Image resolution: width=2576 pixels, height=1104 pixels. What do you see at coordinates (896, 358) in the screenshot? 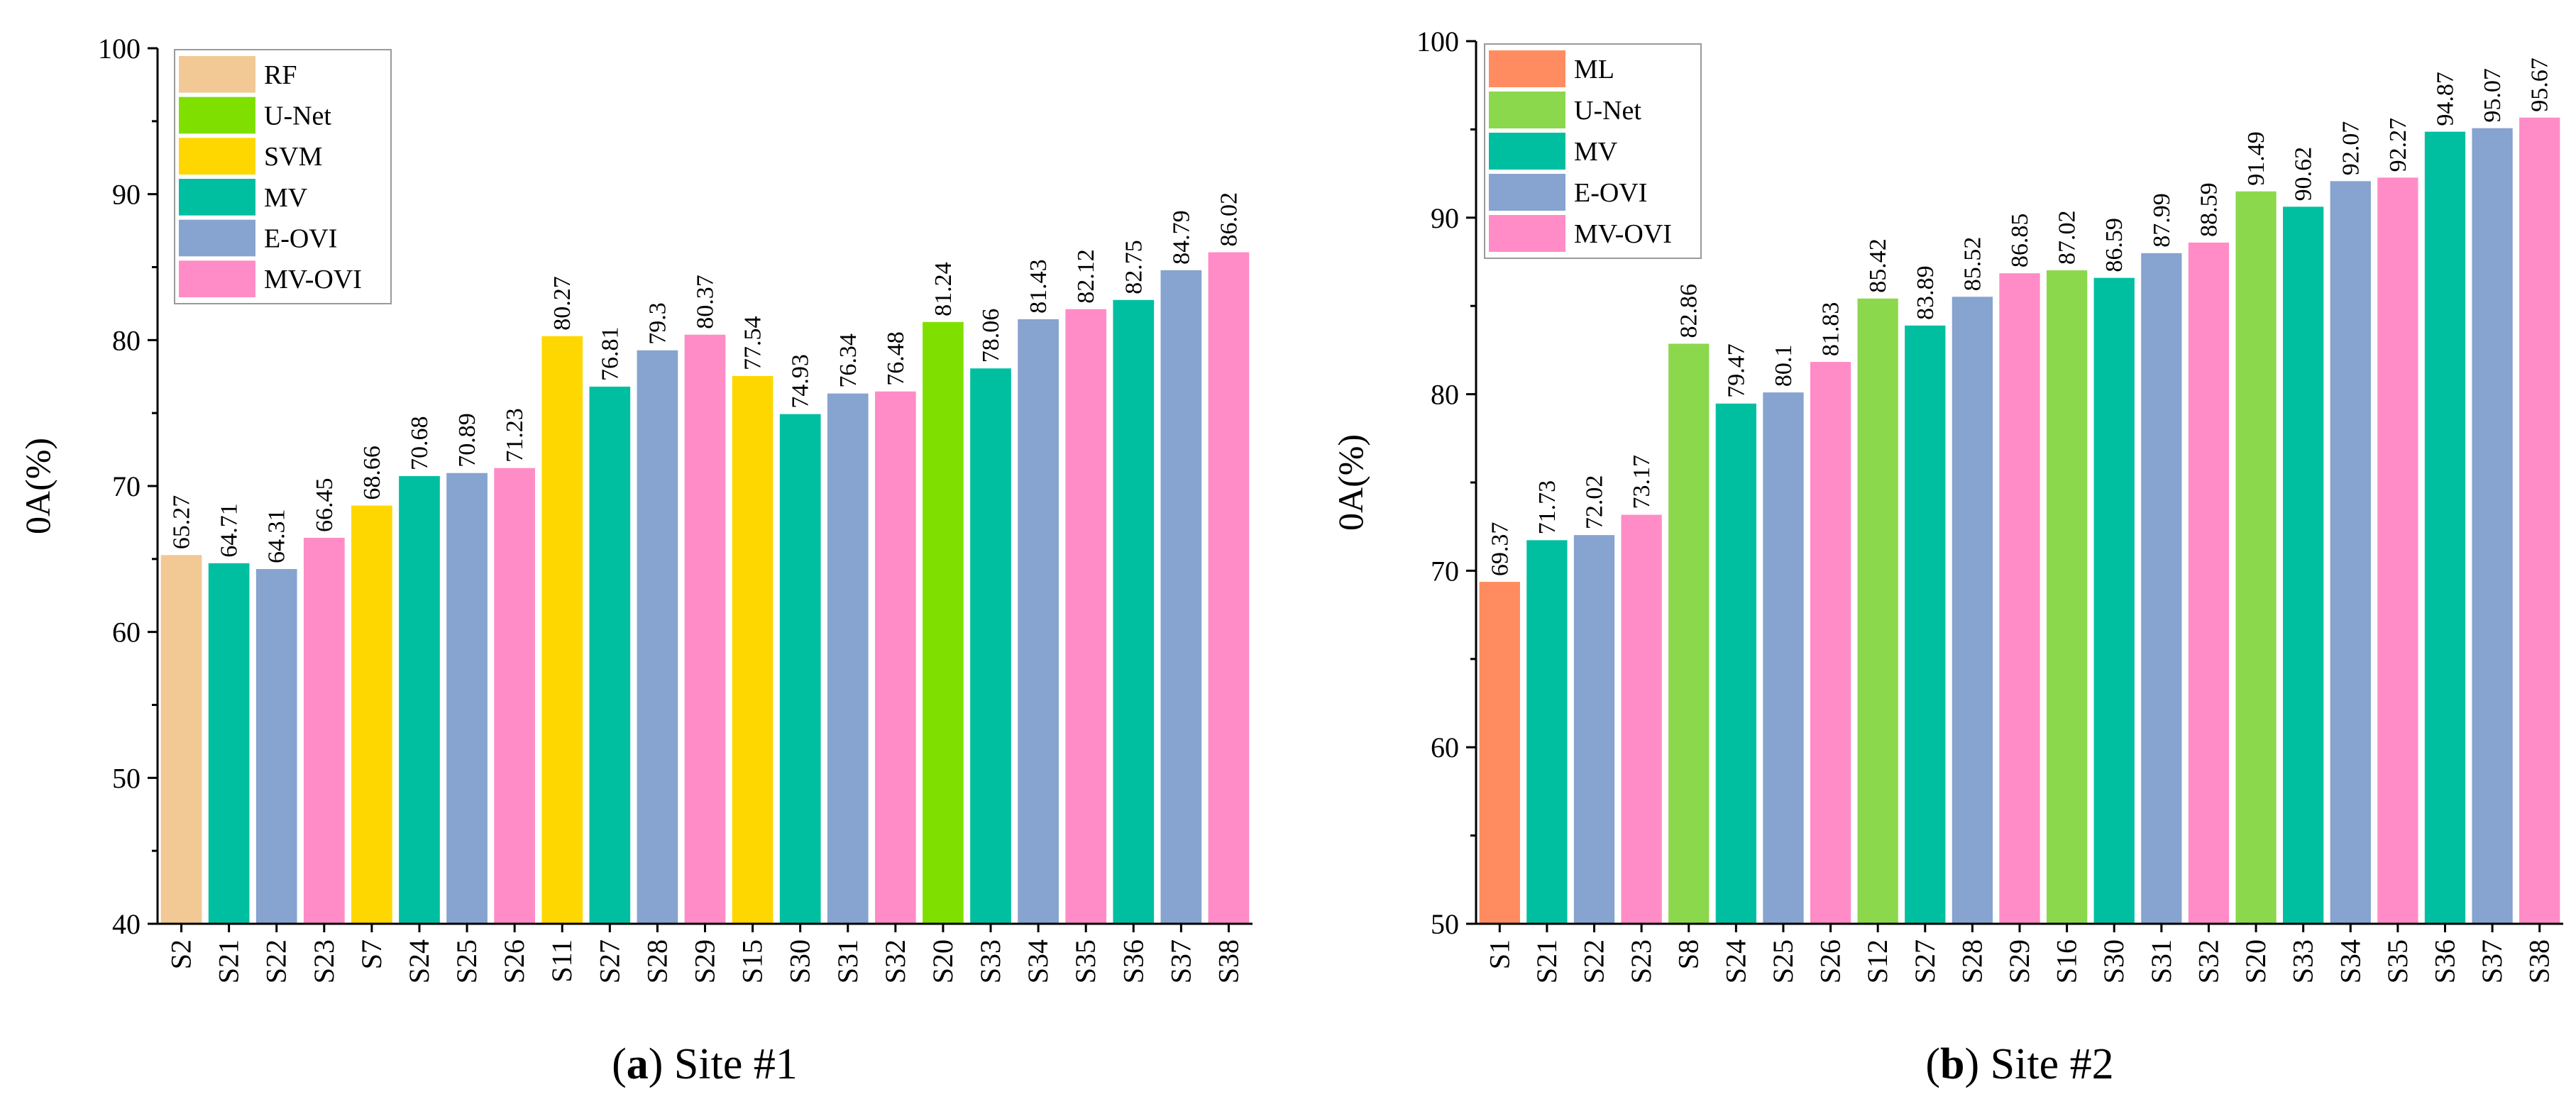
I see `value-label: 76.48` at bounding box center [896, 358].